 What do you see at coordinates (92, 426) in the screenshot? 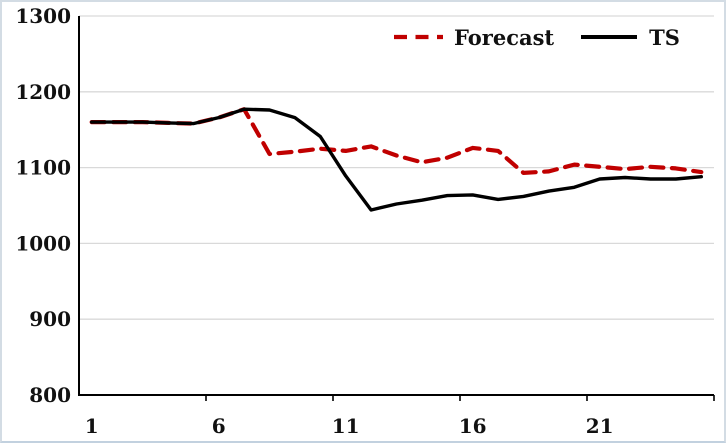
I see `x-axis-tick-label-1: 1` at bounding box center [92, 426].